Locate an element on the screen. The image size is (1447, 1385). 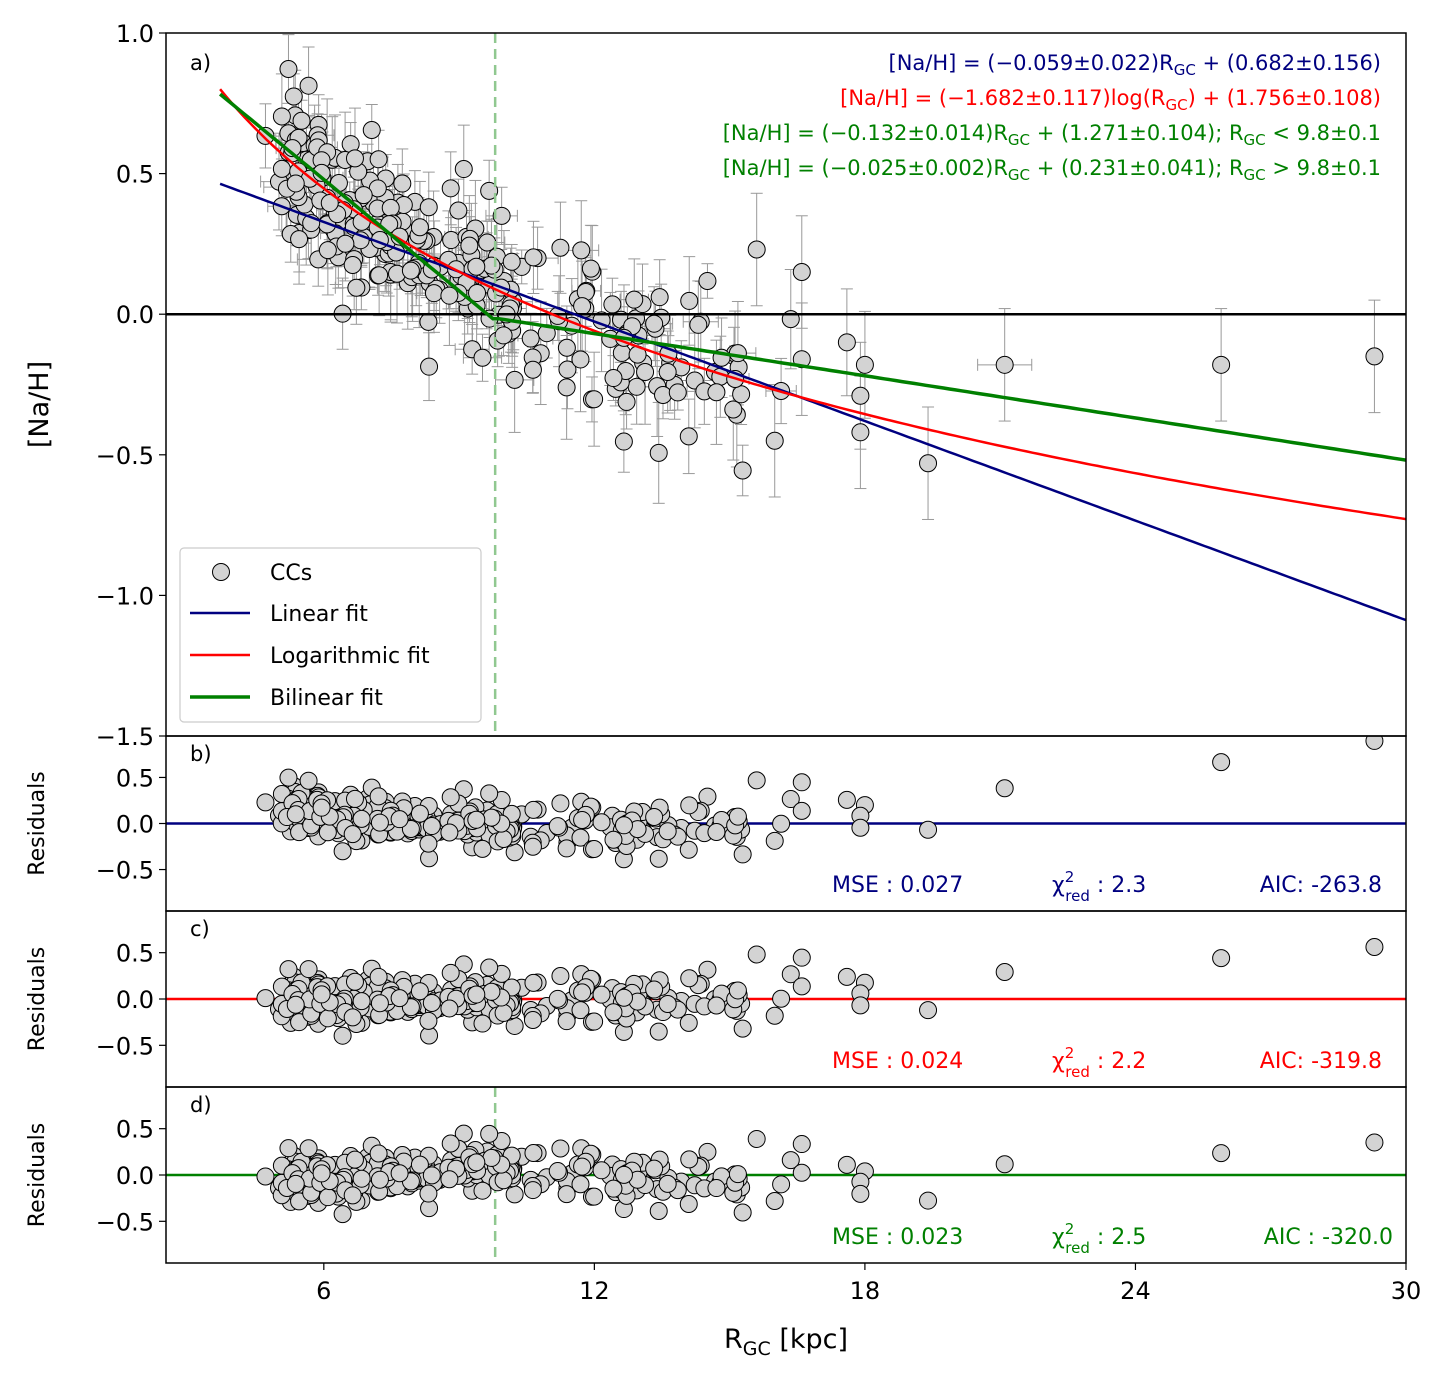
legend-box is located at coordinates (330, 635).